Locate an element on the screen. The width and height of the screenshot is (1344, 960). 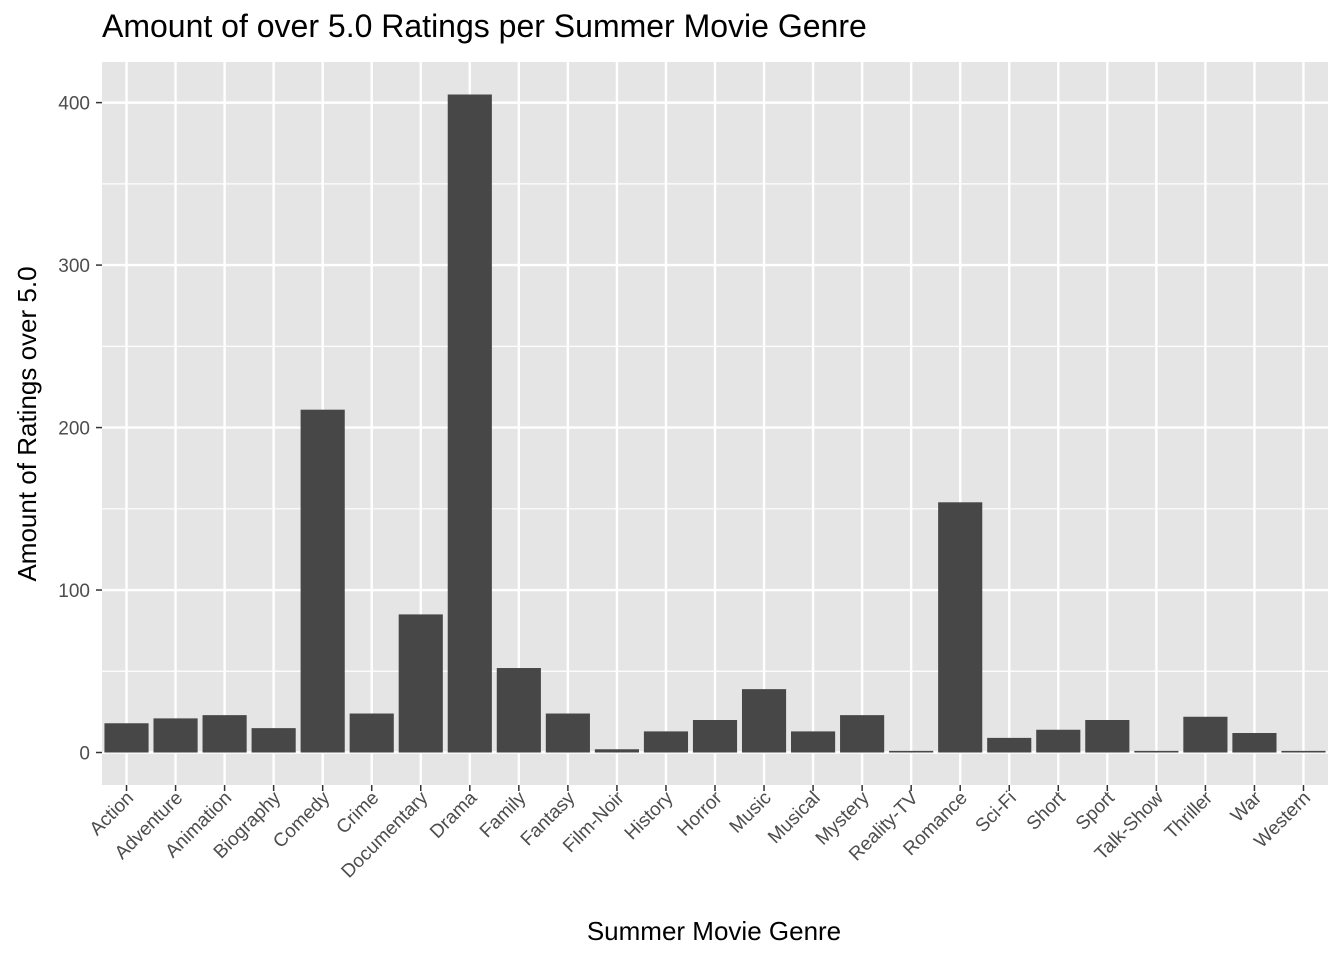
bar-music is located at coordinates (764, 721).